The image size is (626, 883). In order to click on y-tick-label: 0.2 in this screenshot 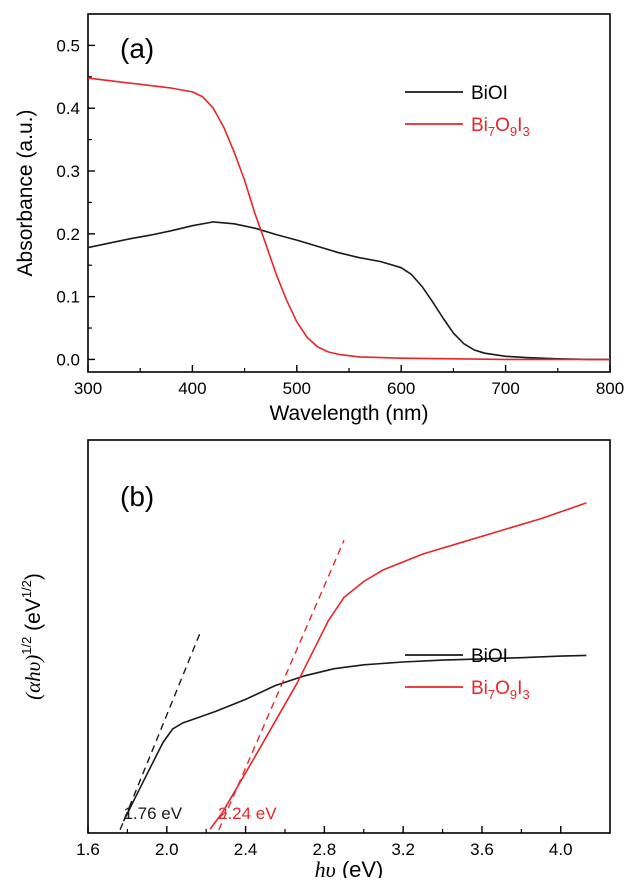, I will do `click(68, 234)`.